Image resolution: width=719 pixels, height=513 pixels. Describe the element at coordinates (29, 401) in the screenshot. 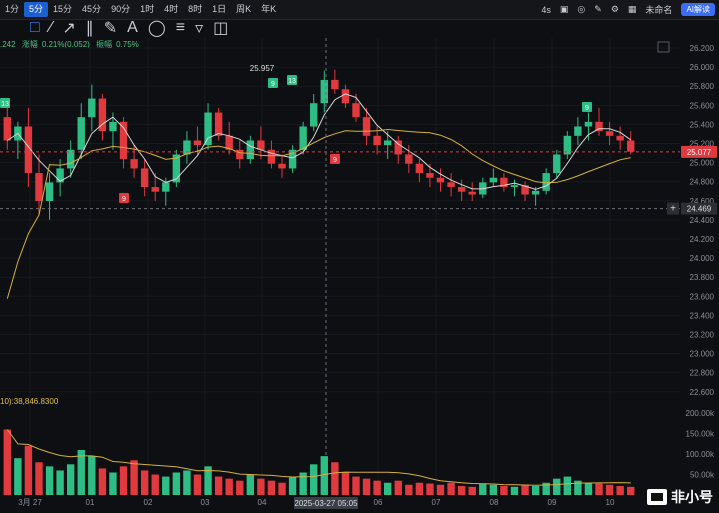

I see `volume-ma-label: 10):38,846.8300` at that location.